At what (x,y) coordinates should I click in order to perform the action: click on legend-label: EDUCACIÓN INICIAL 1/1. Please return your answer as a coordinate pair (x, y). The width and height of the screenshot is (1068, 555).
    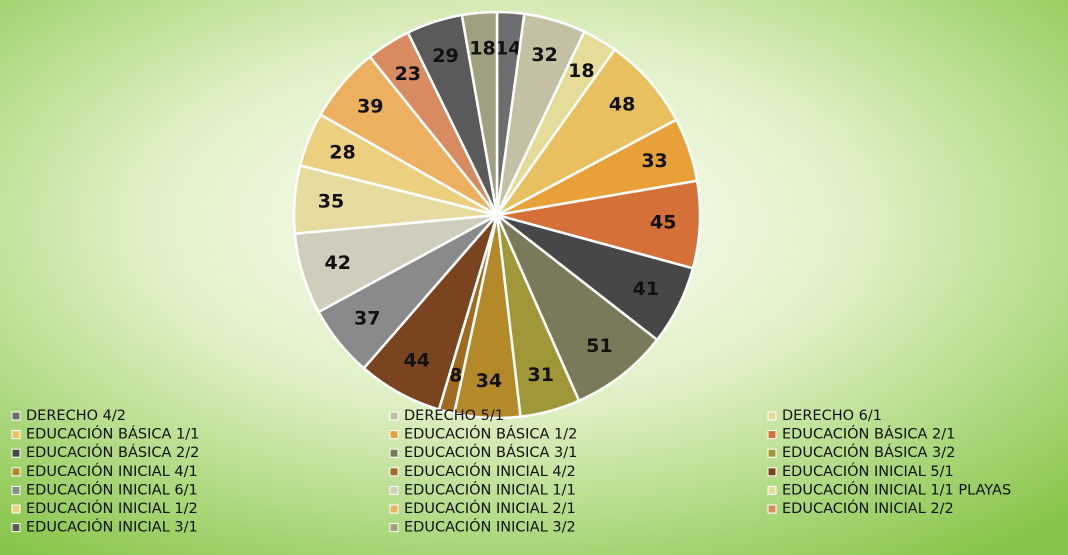
    Looking at the image, I should click on (490, 489).